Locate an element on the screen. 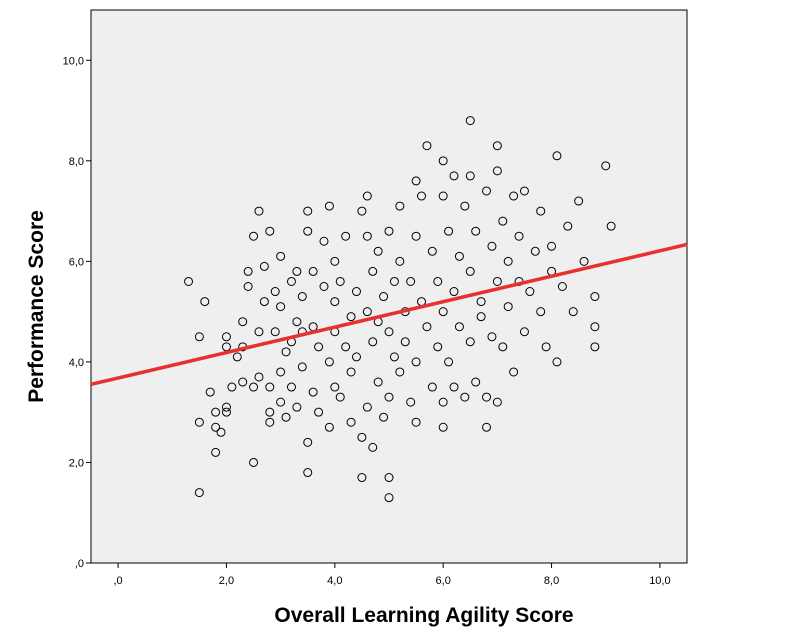 The height and width of the screenshot is (641, 797). x-tick-label: ,0 is located at coordinates (117, 581).